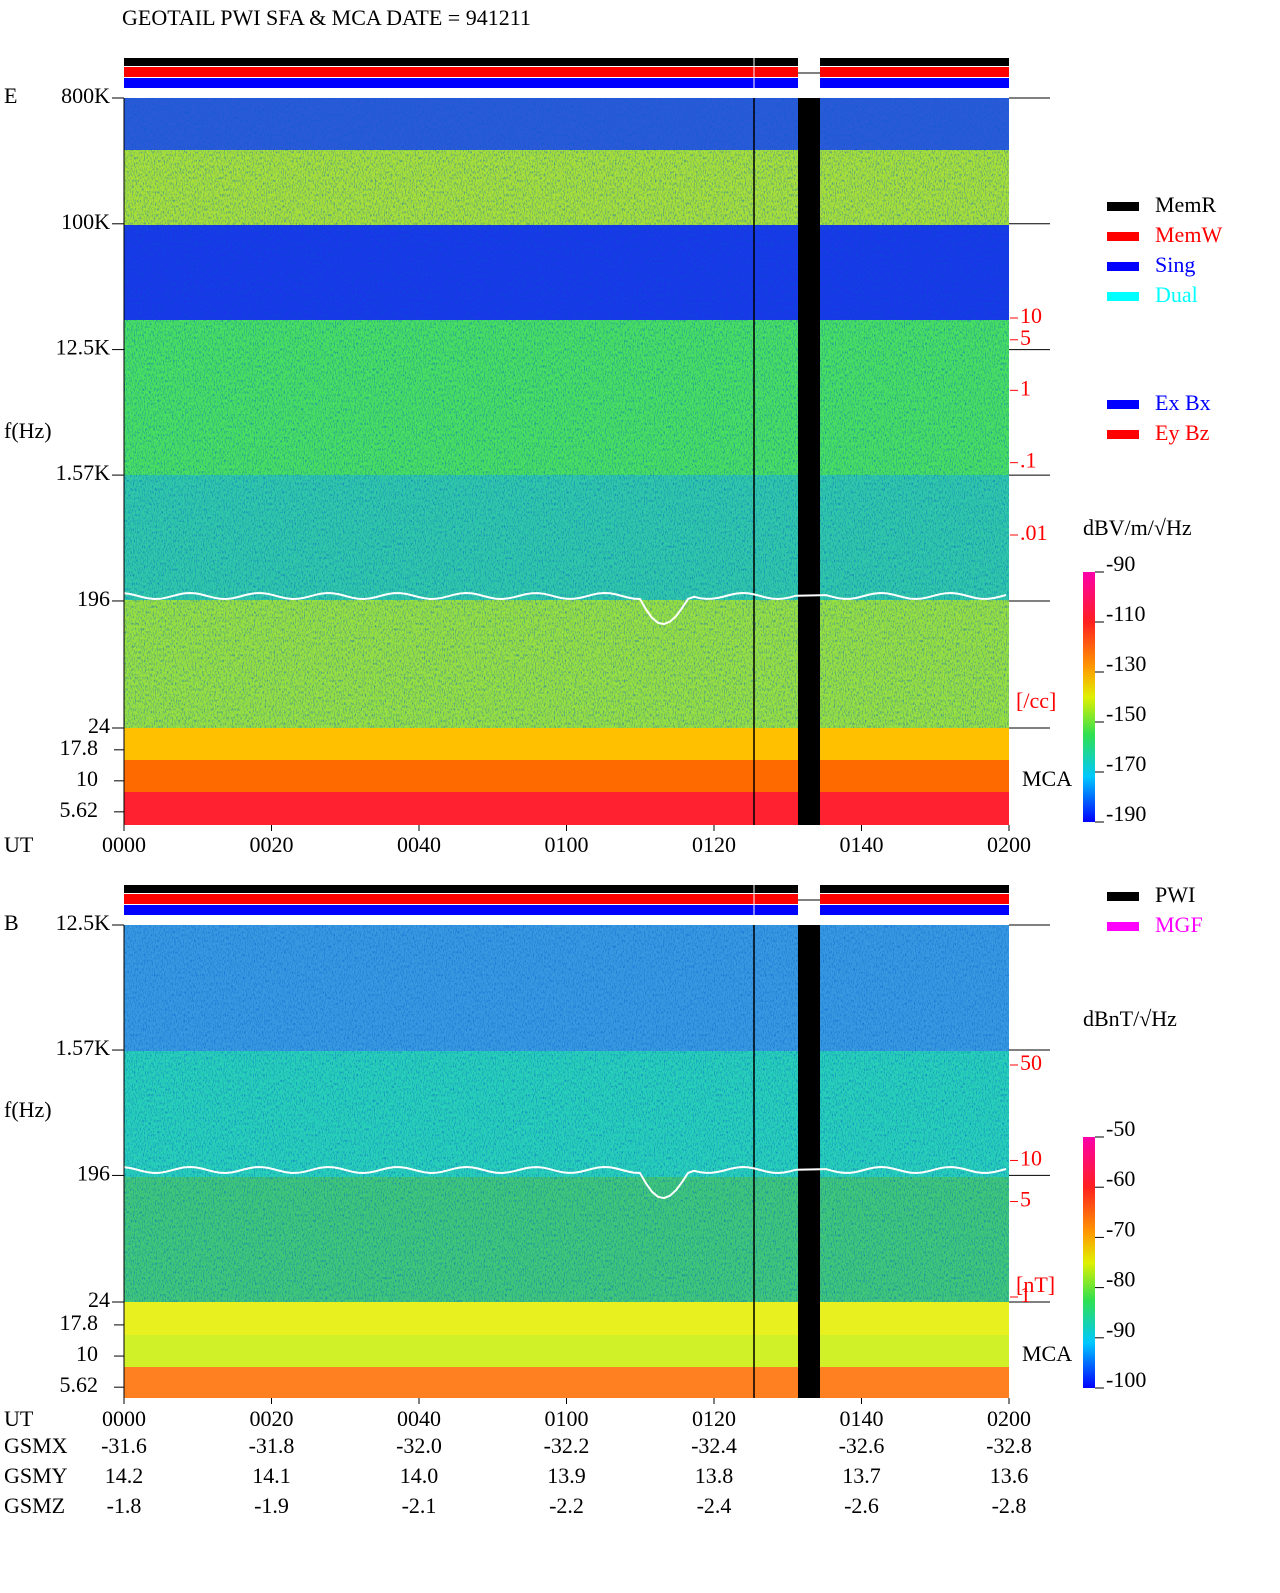 This screenshot has width=1280, height=1593. What do you see at coordinates (1034, 532) in the screenshot?
I see `density-tick-label: .01` at bounding box center [1034, 532].